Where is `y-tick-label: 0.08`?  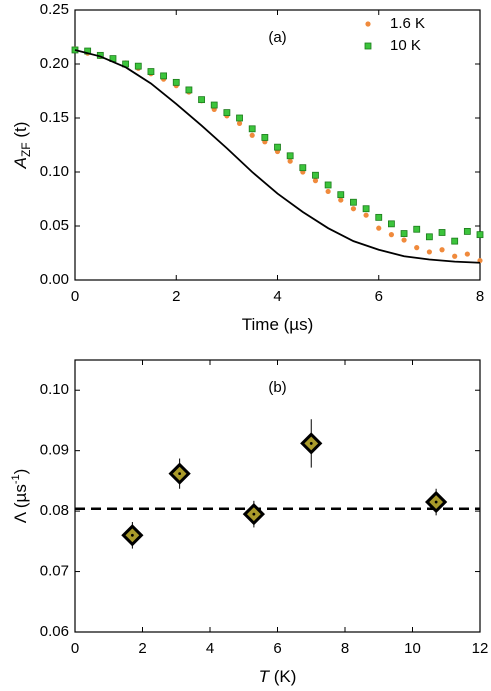
y-tick-label: 0.08 is located at coordinates (54, 510).